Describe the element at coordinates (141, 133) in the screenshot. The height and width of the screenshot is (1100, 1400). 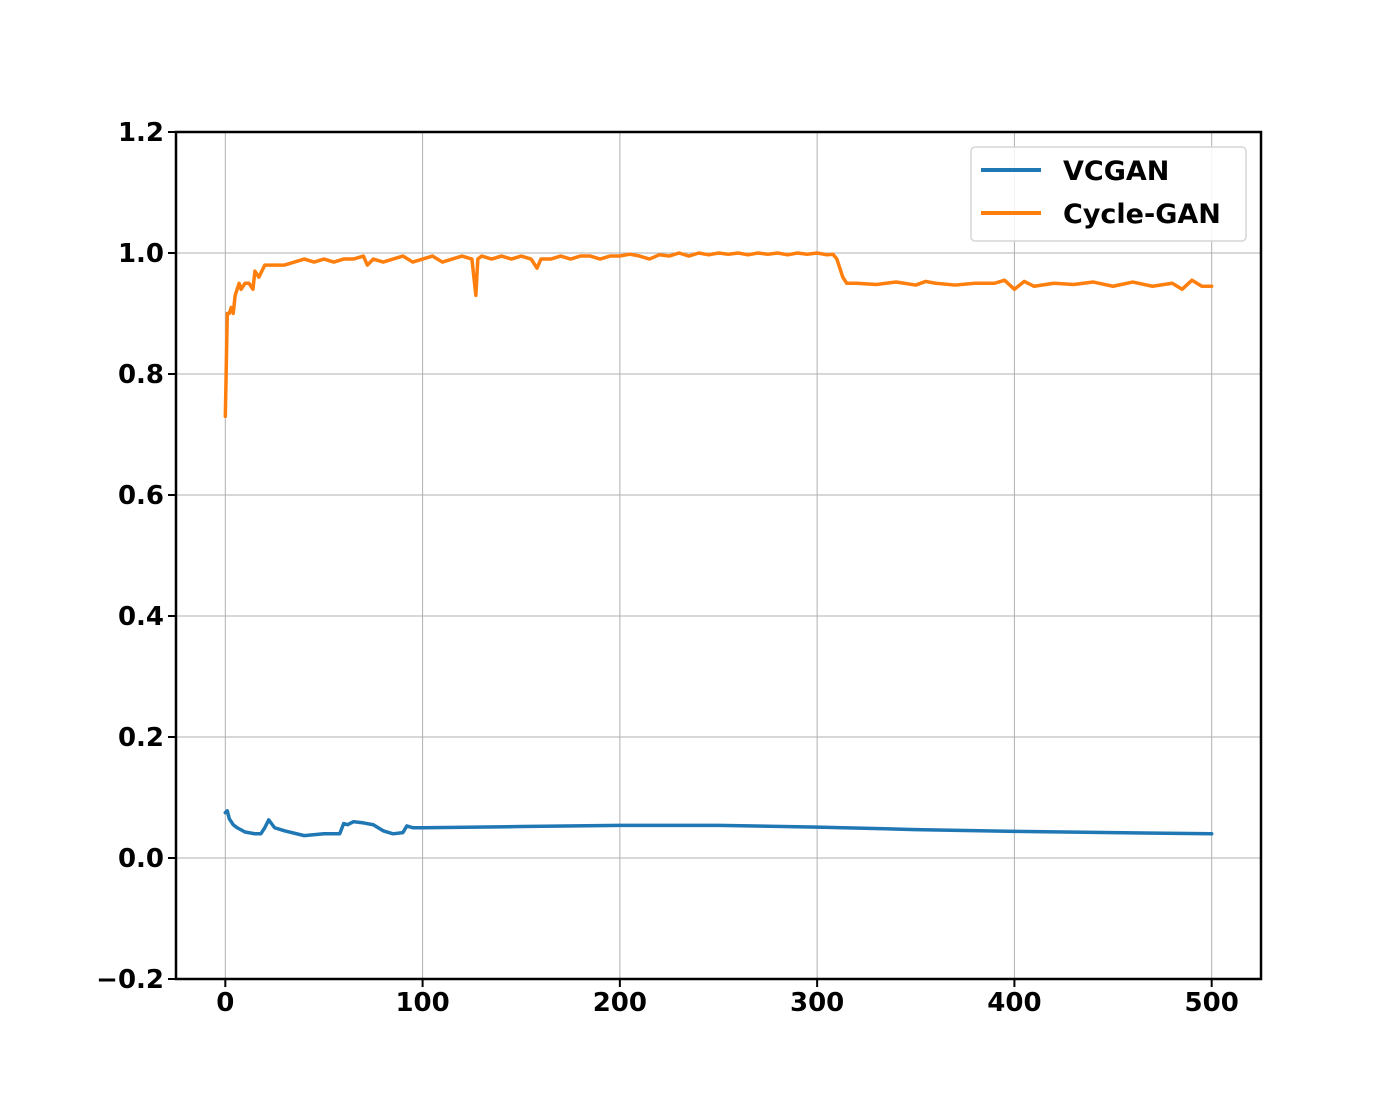
I see `y-tick-label: 1.2` at that location.